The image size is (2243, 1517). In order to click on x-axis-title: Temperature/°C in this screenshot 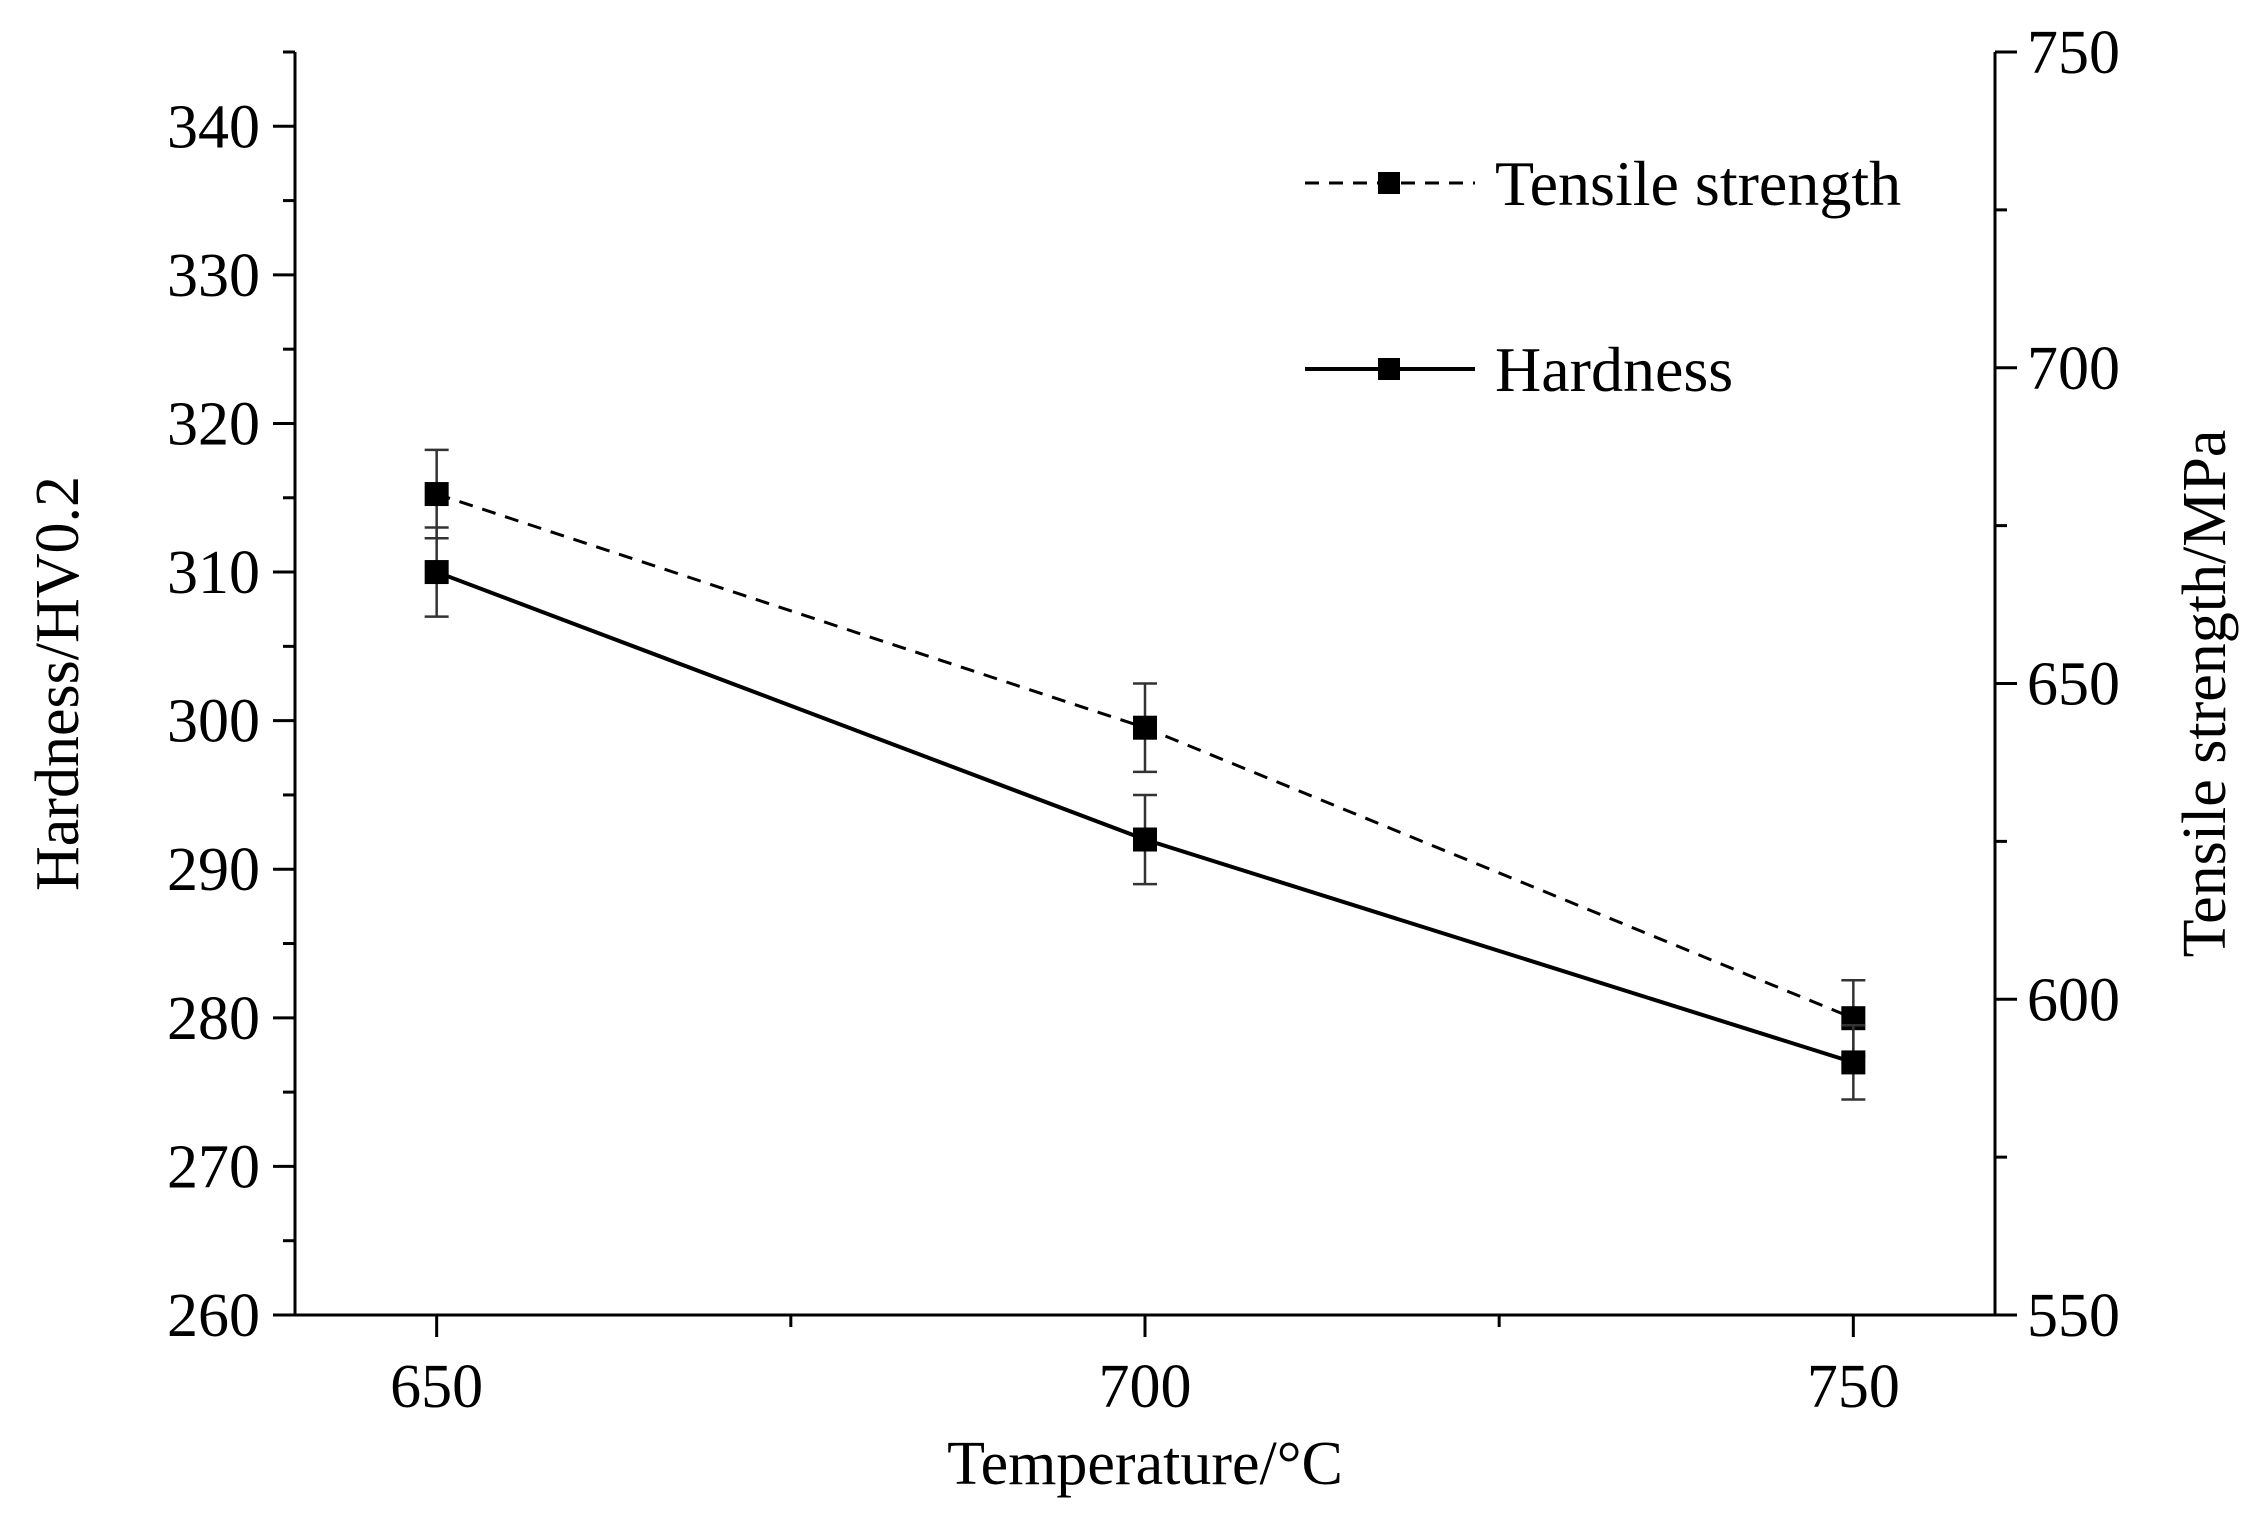, I will do `click(1145, 1464)`.